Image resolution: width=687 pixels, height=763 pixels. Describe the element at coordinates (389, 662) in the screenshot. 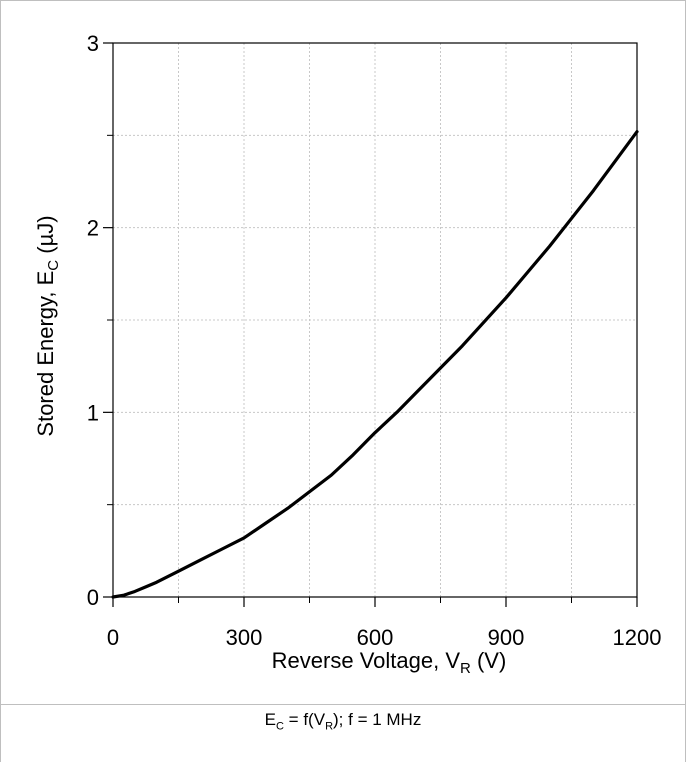

I see `x-axis-label: Reverse Voltage, VR (V)` at that location.